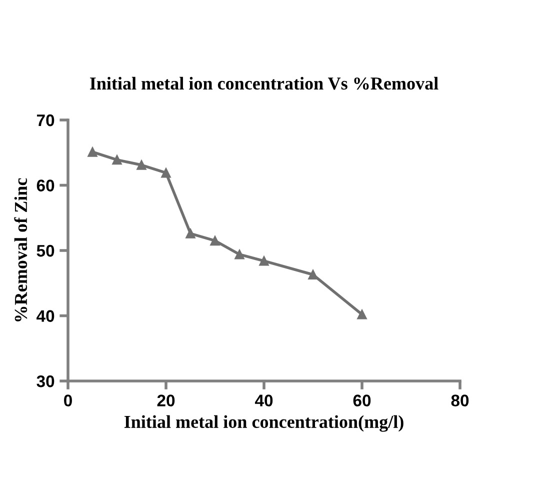 This screenshot has height=486, width=549. I want to click on chart-title: Initial metal ion concentration Vs %Removal, so click(264, 83).